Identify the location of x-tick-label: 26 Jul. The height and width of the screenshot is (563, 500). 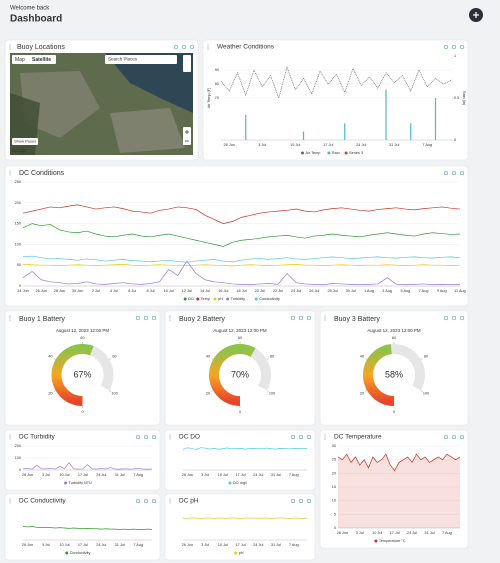
(314, 291).